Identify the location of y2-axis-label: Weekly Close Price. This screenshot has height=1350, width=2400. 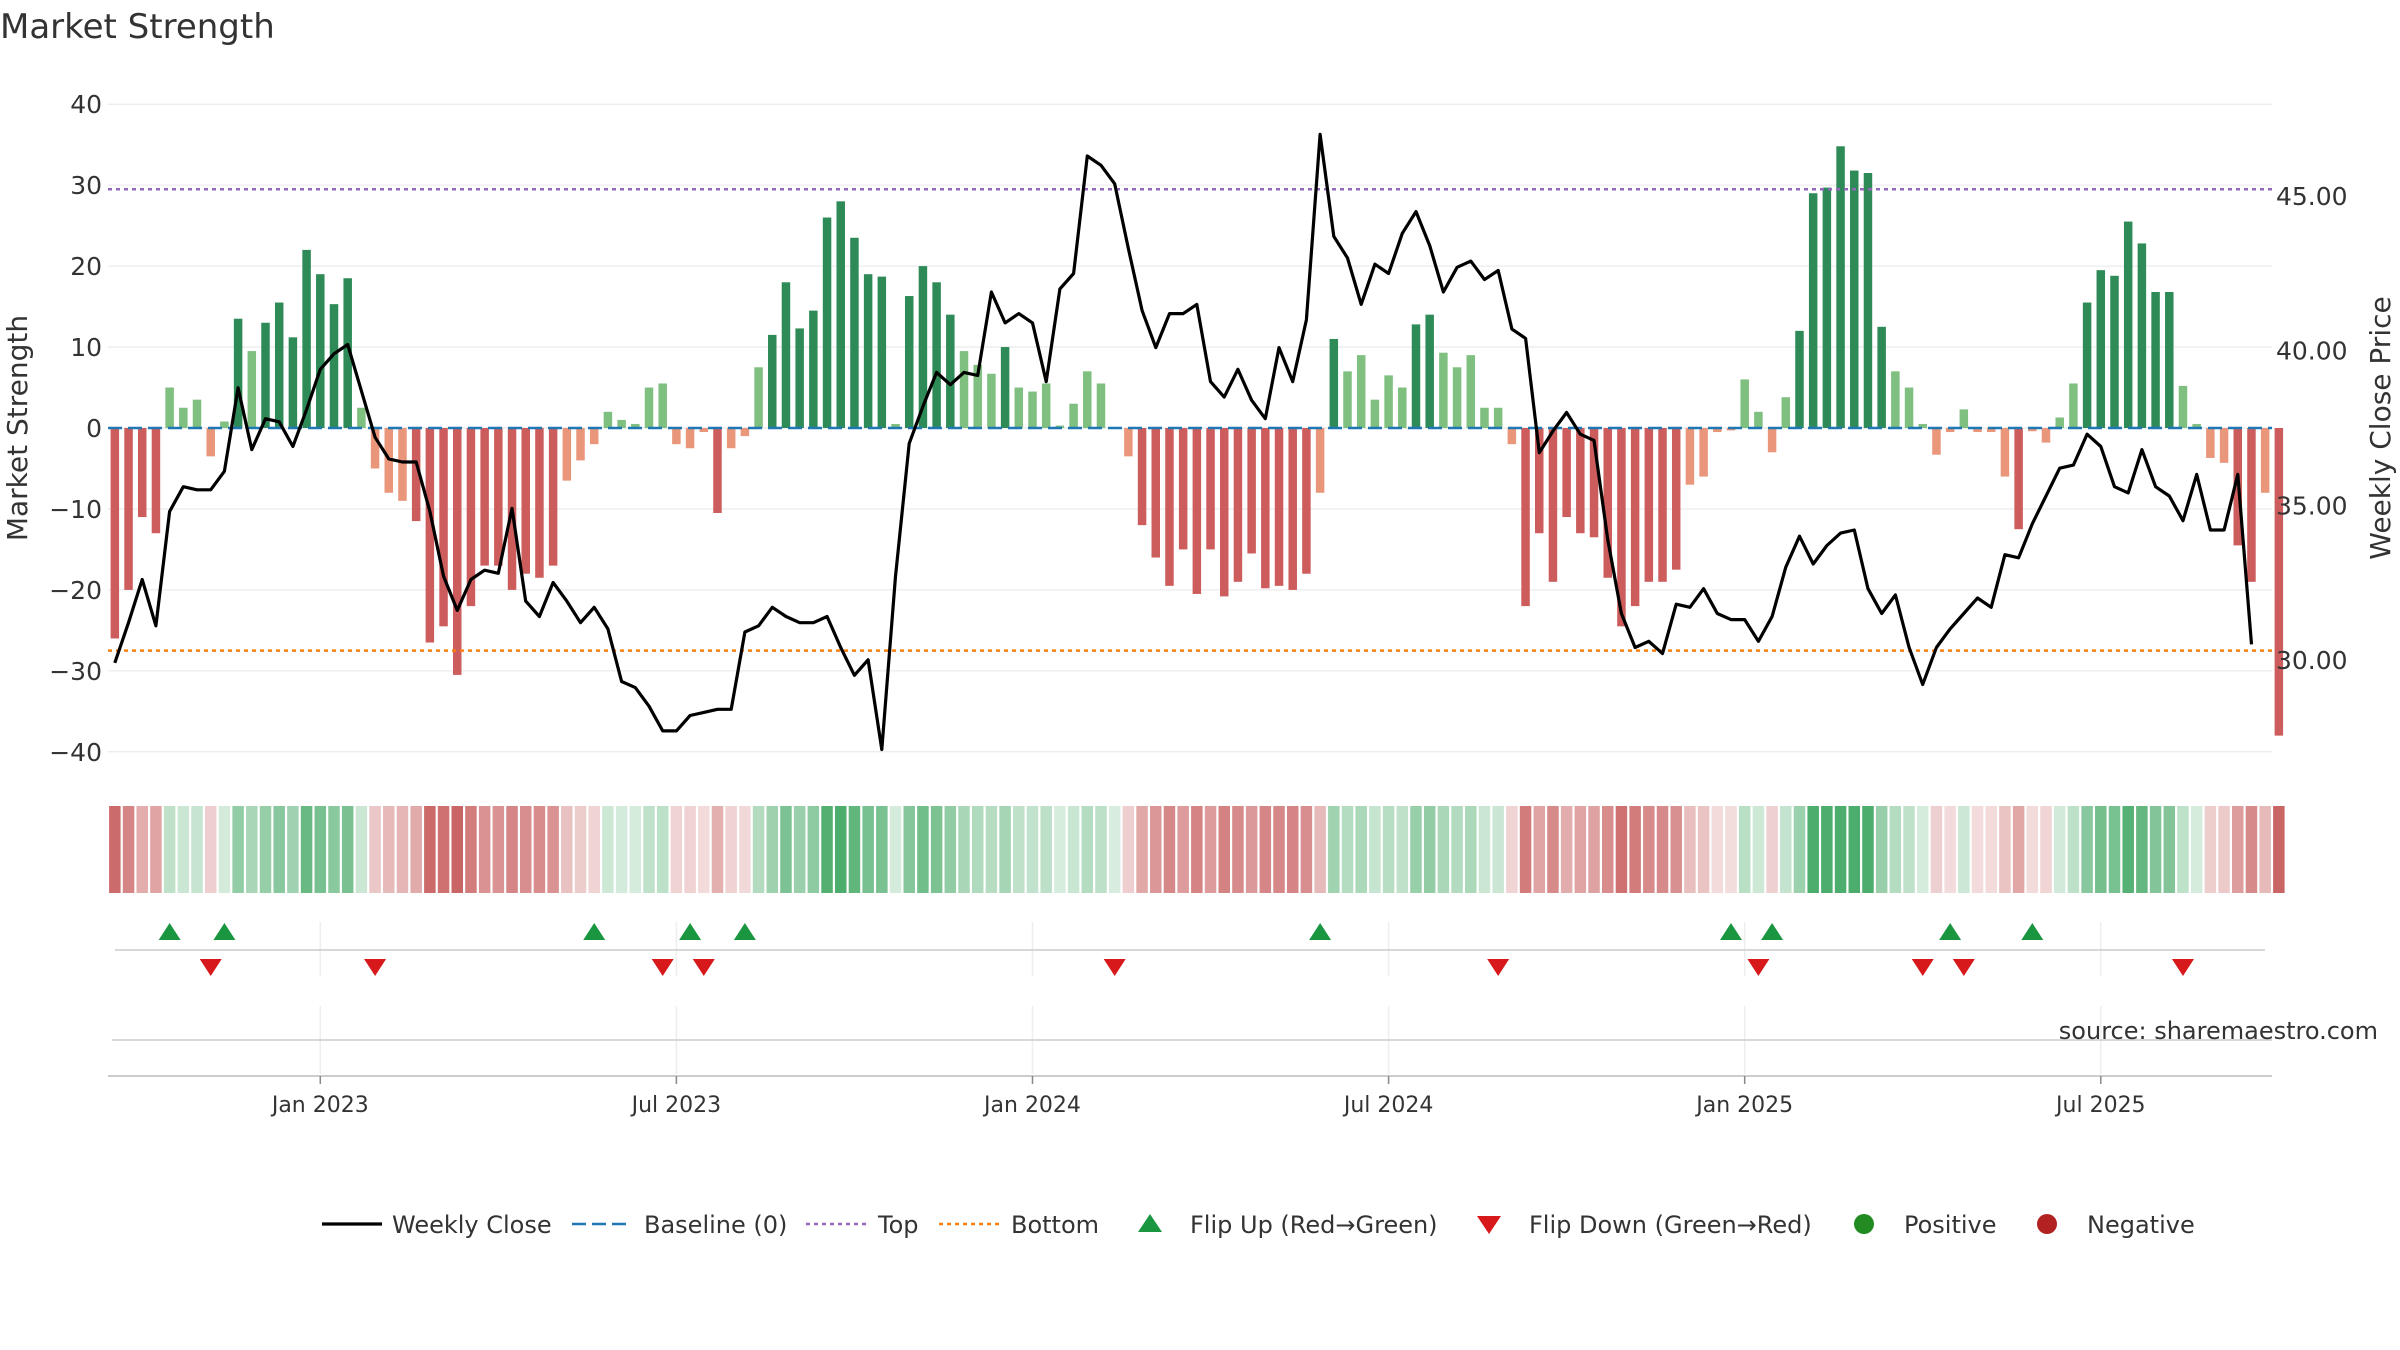
(2380, 427).